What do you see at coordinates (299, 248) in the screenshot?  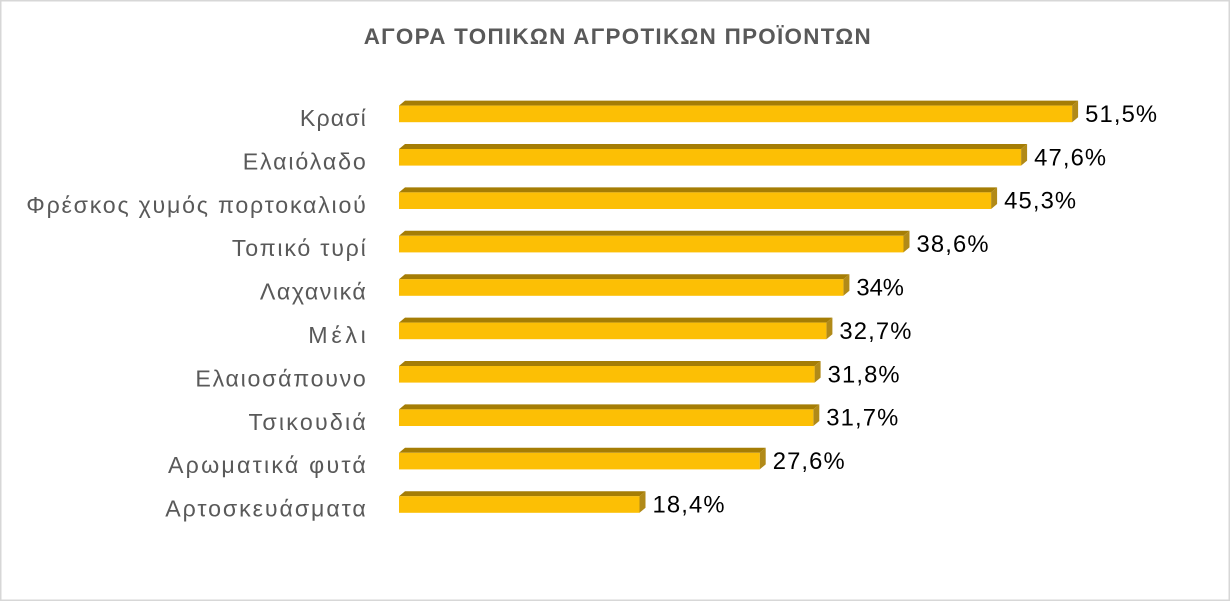 I see `svg-text: Τοπικό τυρί` at bounding box center [299, 248].